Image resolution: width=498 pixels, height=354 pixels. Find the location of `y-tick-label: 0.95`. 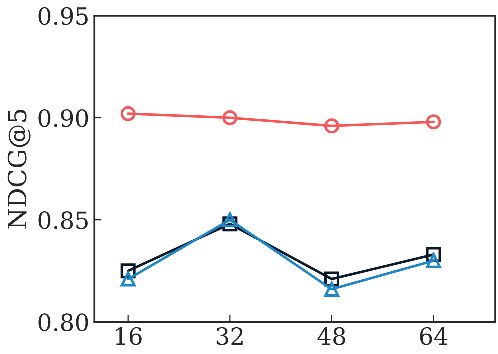

y-tick-label: 0.95 is located at coordinates (63, 16).